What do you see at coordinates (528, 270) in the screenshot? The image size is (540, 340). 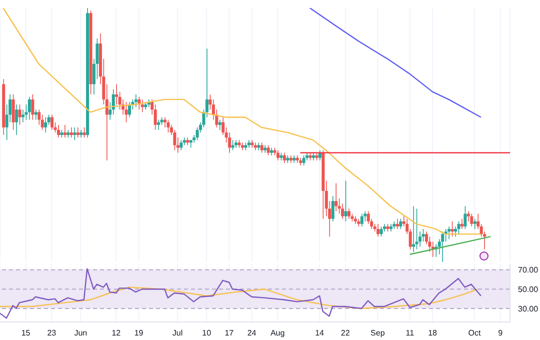 I see `y-tick-label: 70.00` at bounding box center [528, 270].